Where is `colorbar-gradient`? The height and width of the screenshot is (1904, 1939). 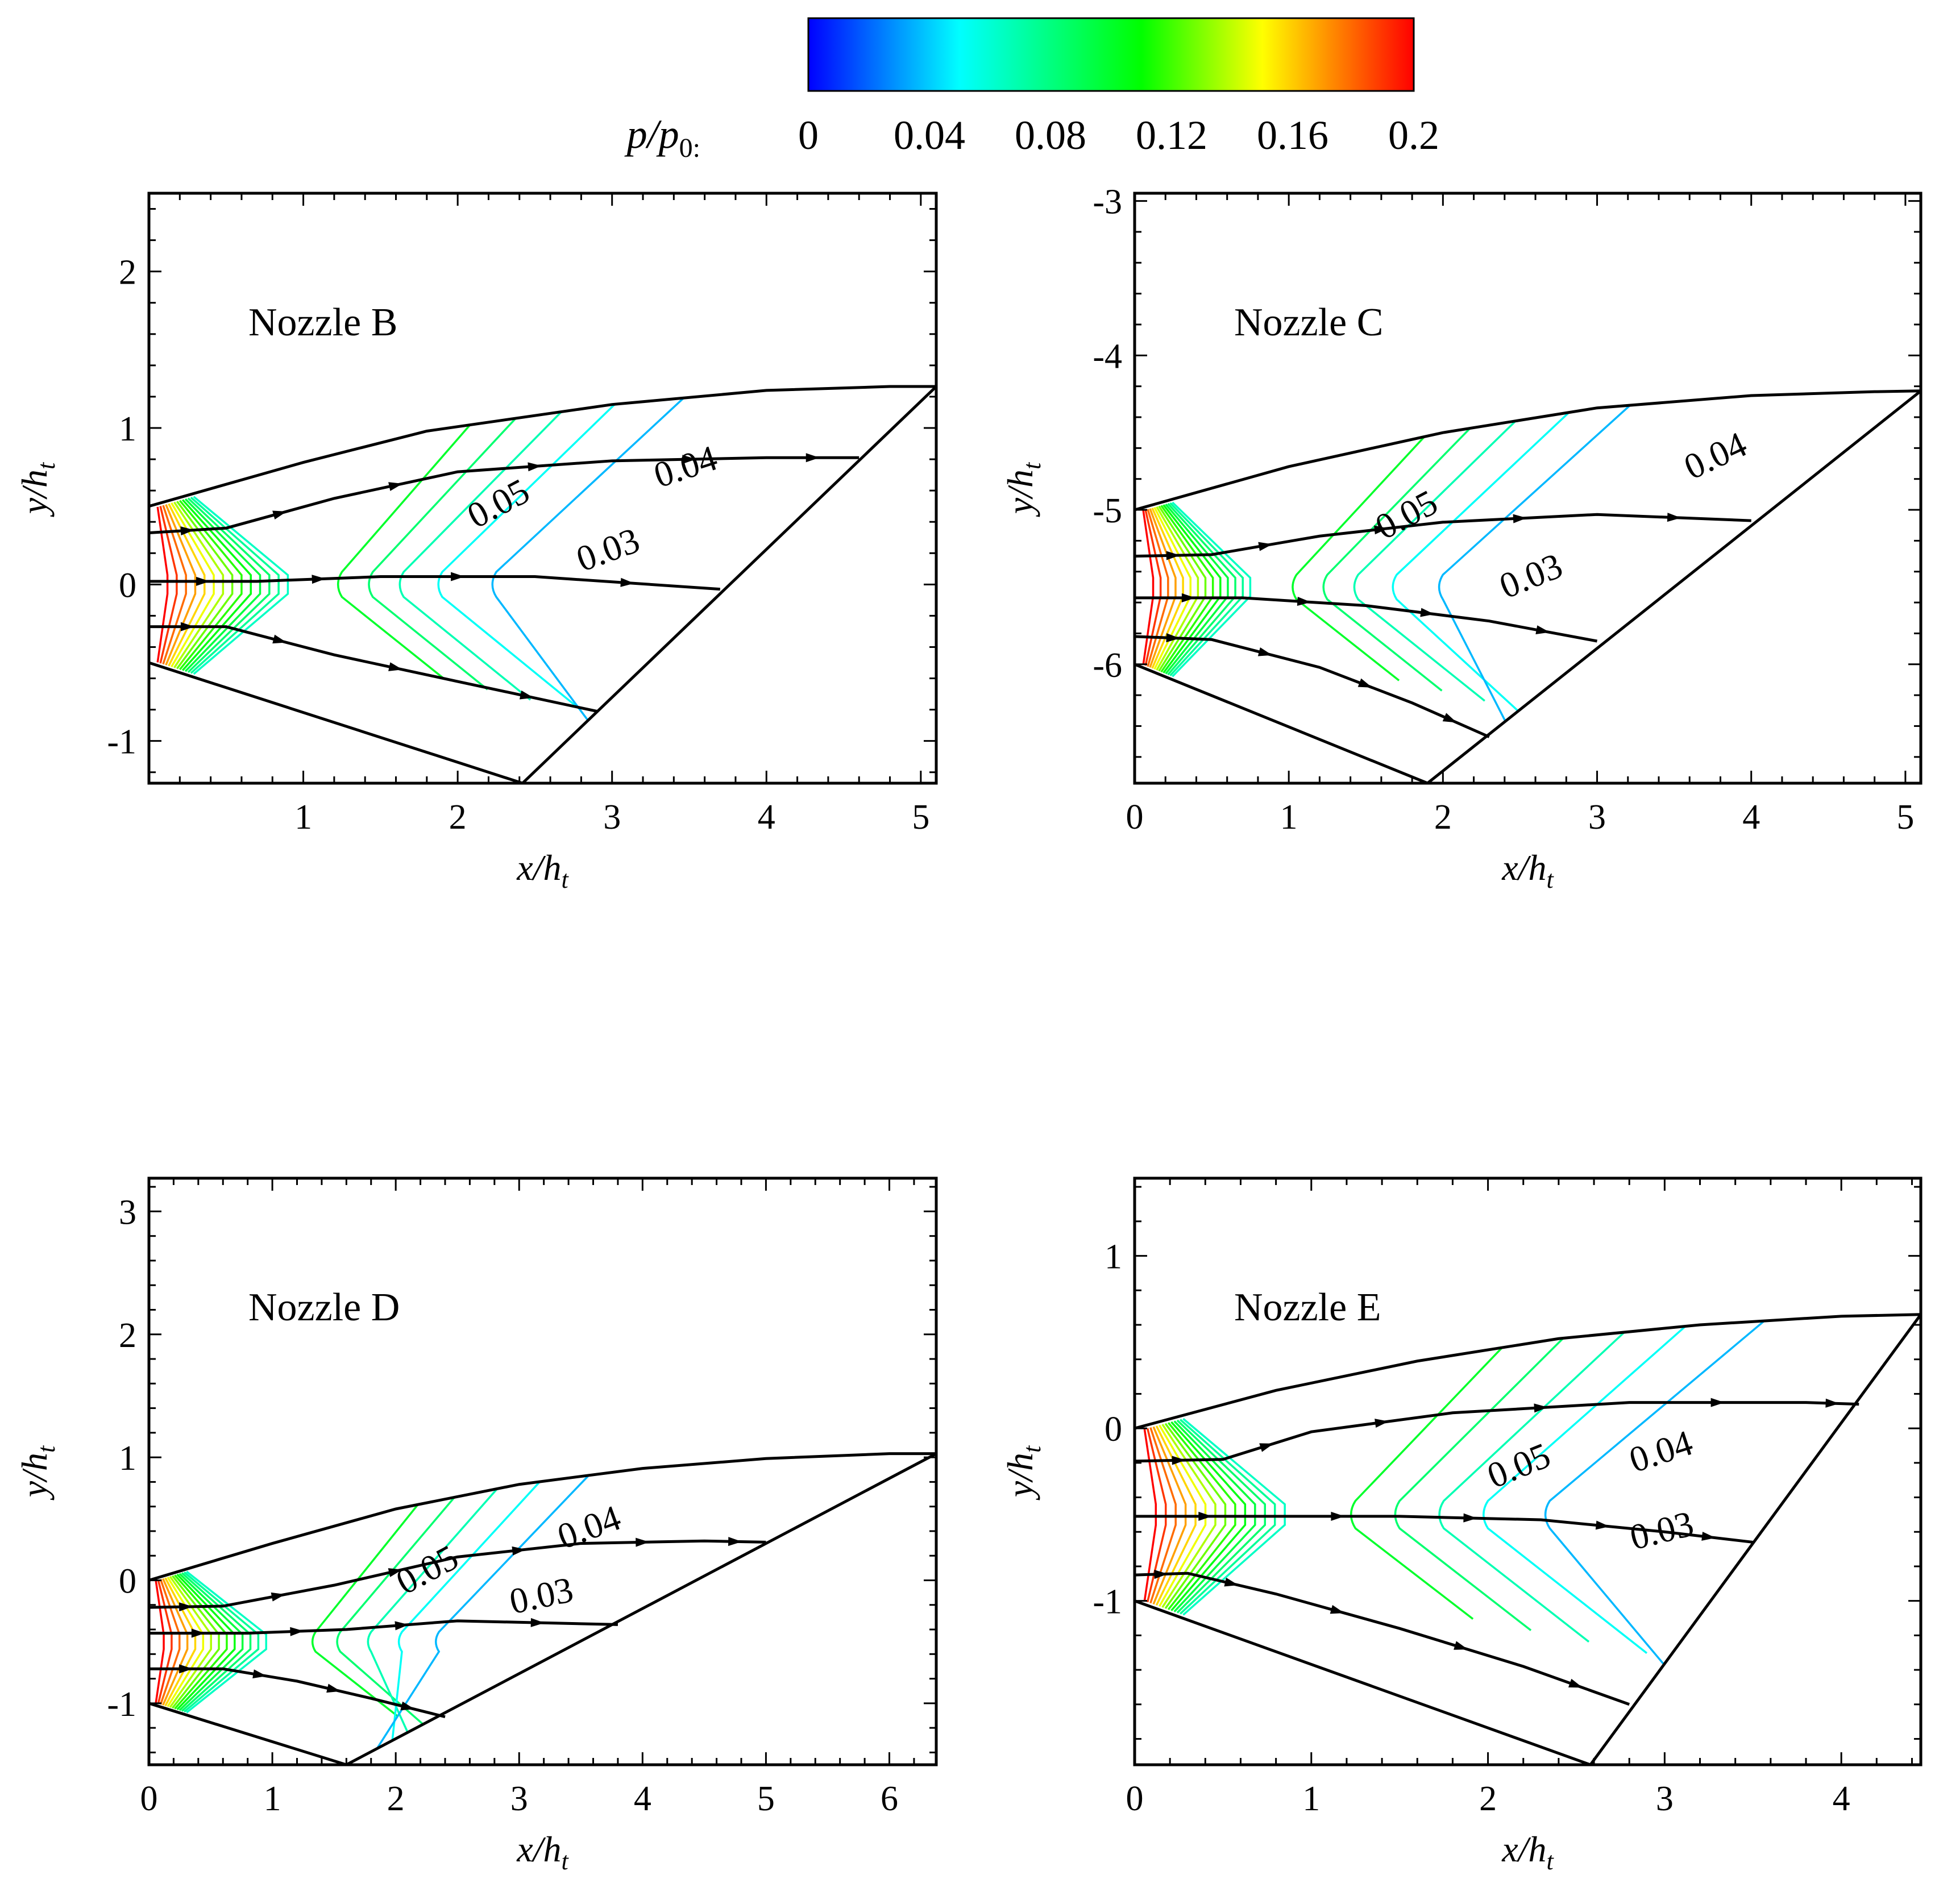
colorbar-gradient is located at coordinates (1111, 55).